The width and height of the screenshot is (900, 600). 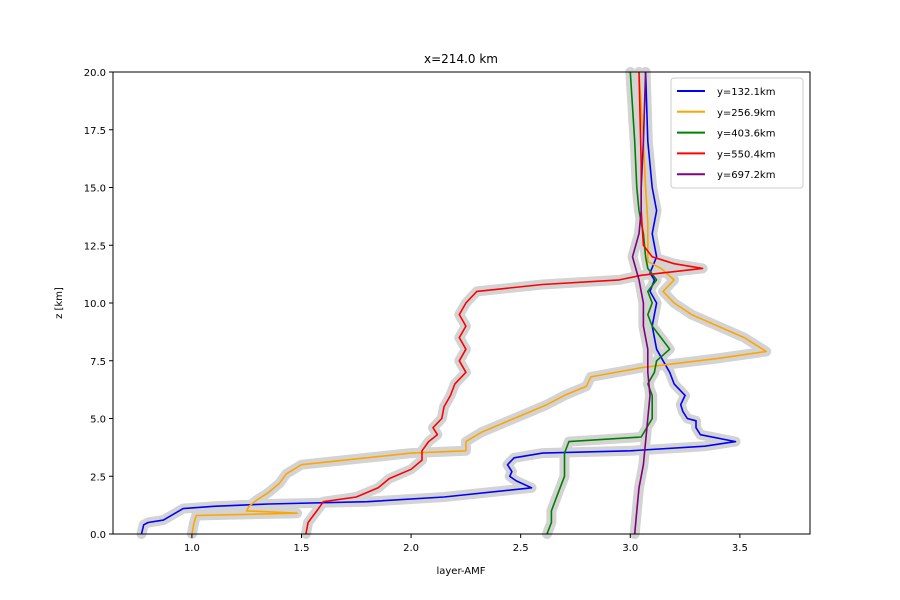 What do you see at coordinates (98, 535) in the screenshot?
I see `y-tick-label: 0.0` at bounding box center [98, 535].